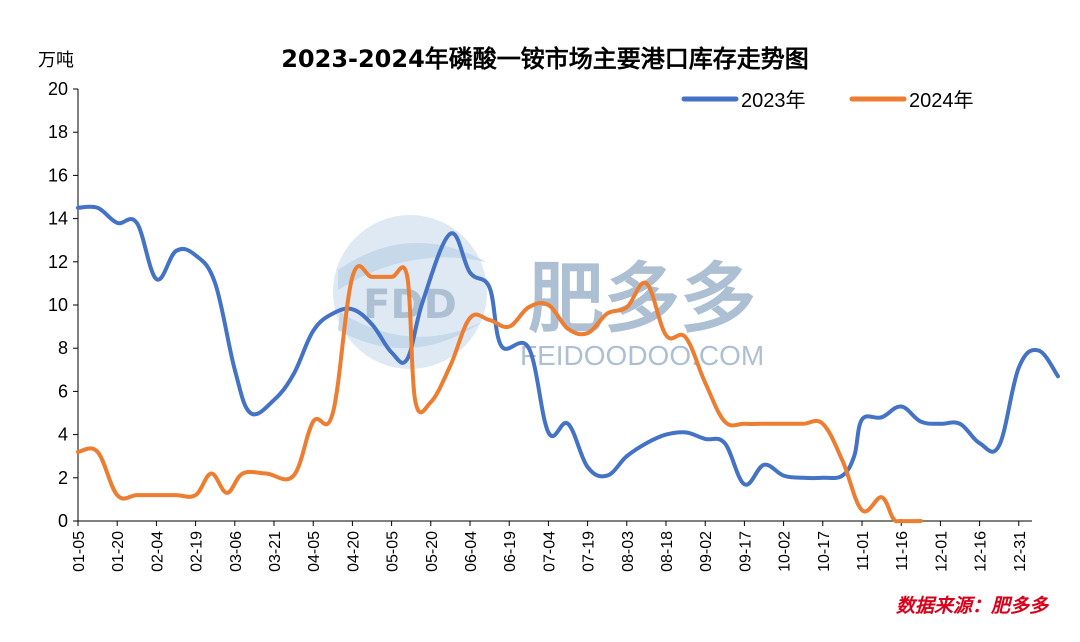 The image size is (1080, 642). What do you see at coordinates (275, 551) in the screenshot?
I see `x-tick-label: 03-21` at bounding box center [275, 551].